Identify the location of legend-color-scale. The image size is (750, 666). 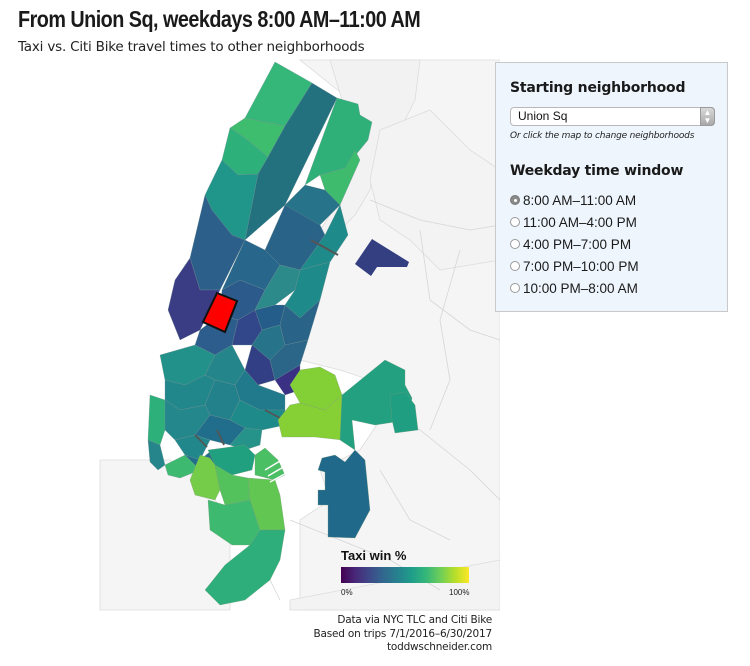
(405, 575).